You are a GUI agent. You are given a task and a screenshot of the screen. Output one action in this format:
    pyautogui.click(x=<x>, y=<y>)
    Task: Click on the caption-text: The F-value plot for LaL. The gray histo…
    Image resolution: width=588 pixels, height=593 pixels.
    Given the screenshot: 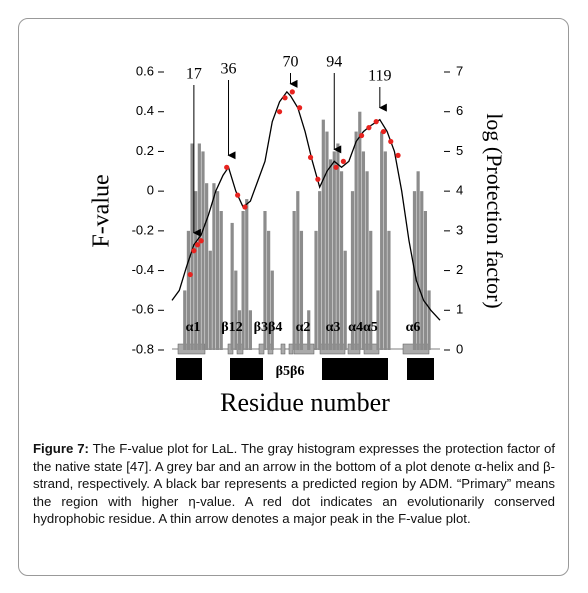 What is the action you would take?
    pyautogui.click(x=294, y=484)
    